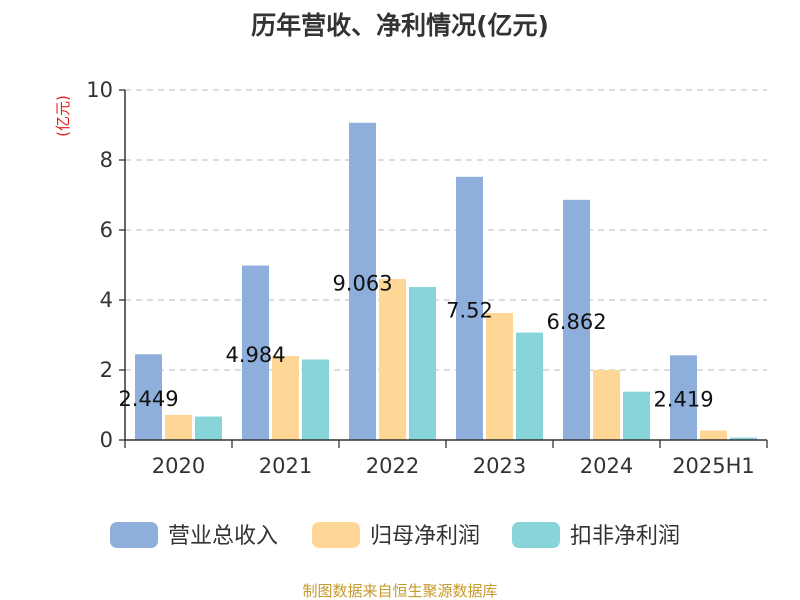 Image resolution: width=800 pixels, height=600 pixels. I want to click on chart-title: 历年营收、净利情况(亿元), so click(400, 25).